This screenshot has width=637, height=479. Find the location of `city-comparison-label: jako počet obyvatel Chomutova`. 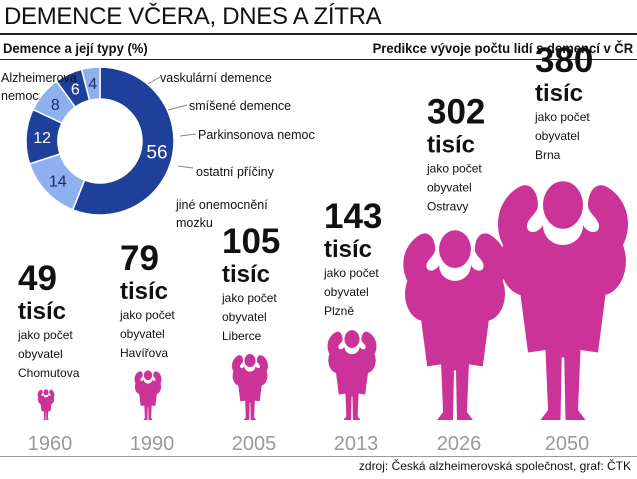

city-comparison-label: jako počet obyvatel Chomutova is located at coordinates (48, 354).